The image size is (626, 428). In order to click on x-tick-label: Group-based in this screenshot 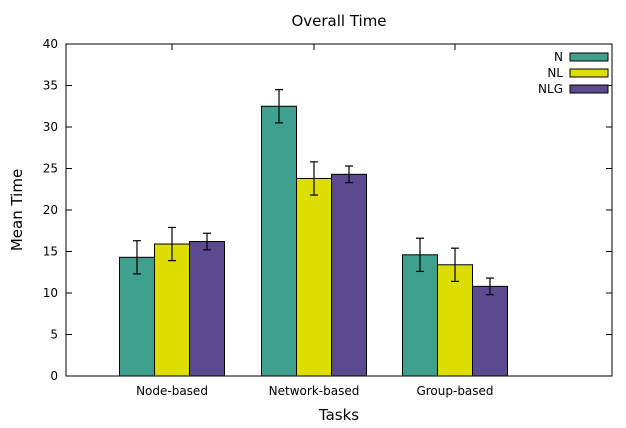, I will do `click(454, 391)`.